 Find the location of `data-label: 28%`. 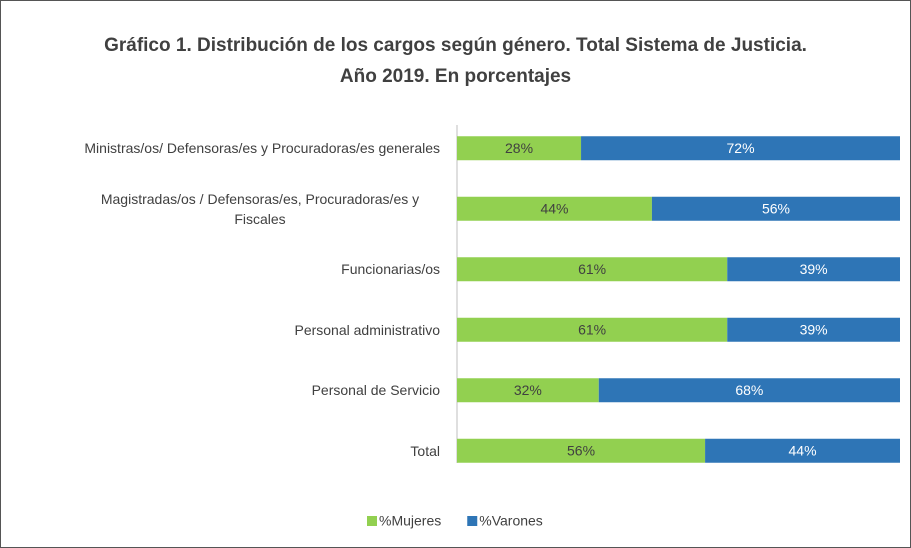

data-label: 28% is located at coordinates (519, 148).